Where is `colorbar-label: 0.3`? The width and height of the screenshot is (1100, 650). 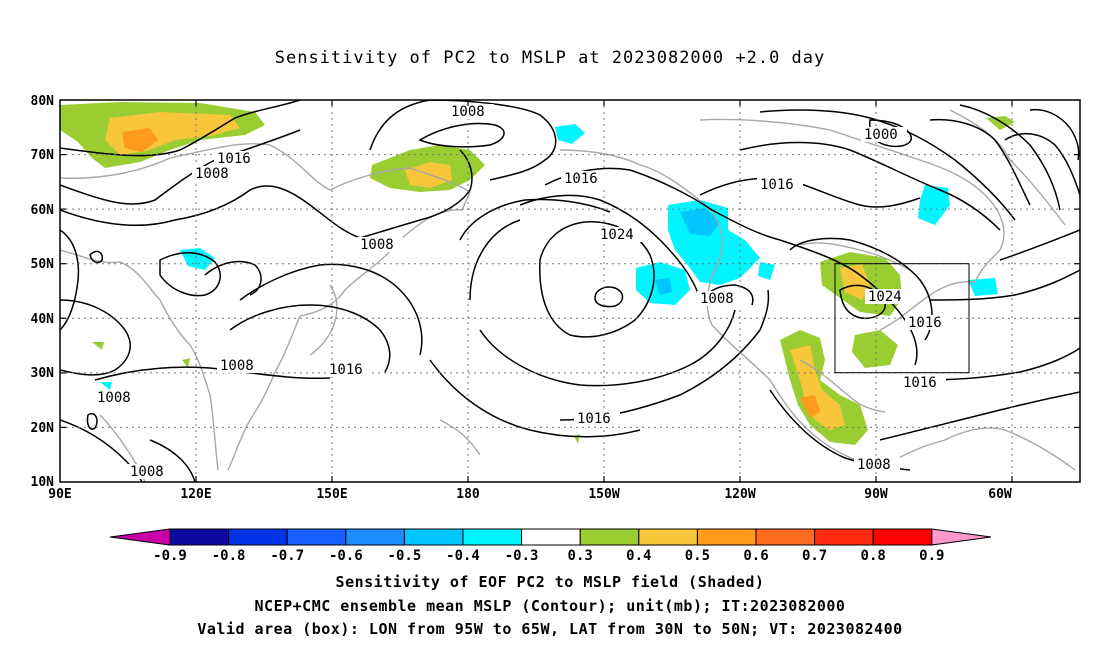 colorbar-label: 0.3 is located at coordinates (580, 556).